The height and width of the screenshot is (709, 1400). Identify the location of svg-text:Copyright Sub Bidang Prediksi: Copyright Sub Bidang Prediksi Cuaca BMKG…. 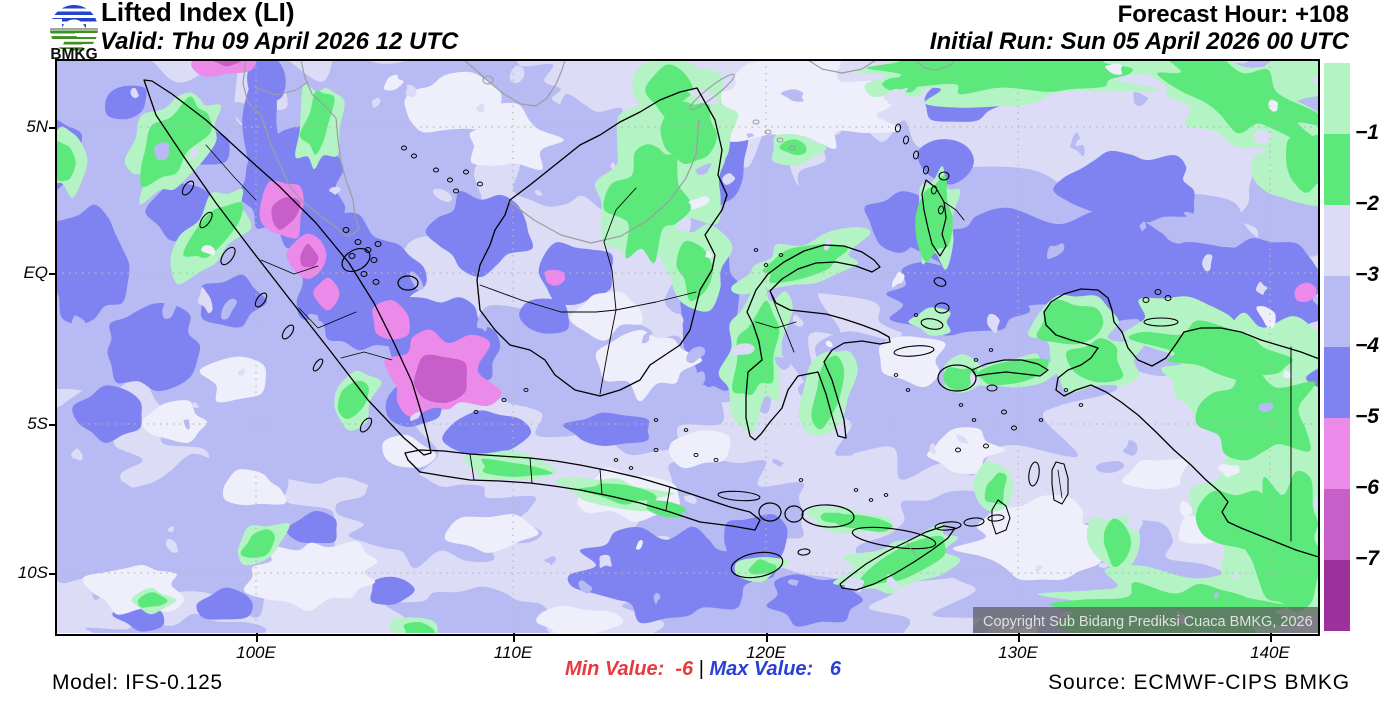
(1148, 622).